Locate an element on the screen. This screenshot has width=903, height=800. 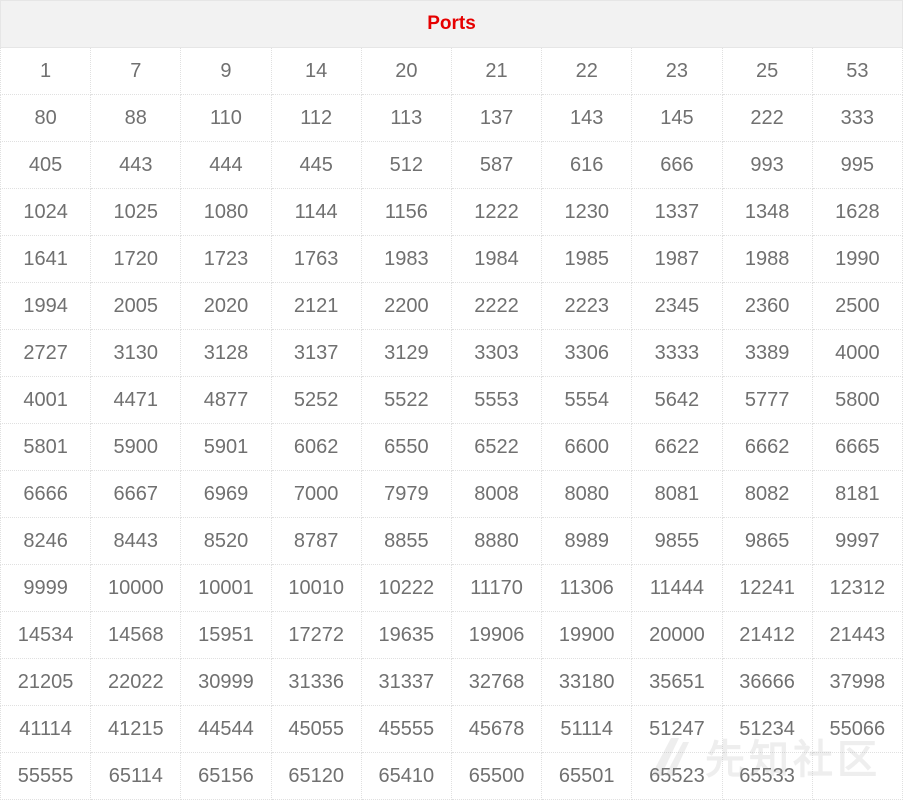
port-cell: 2360 is located at coordinates (767, 306).